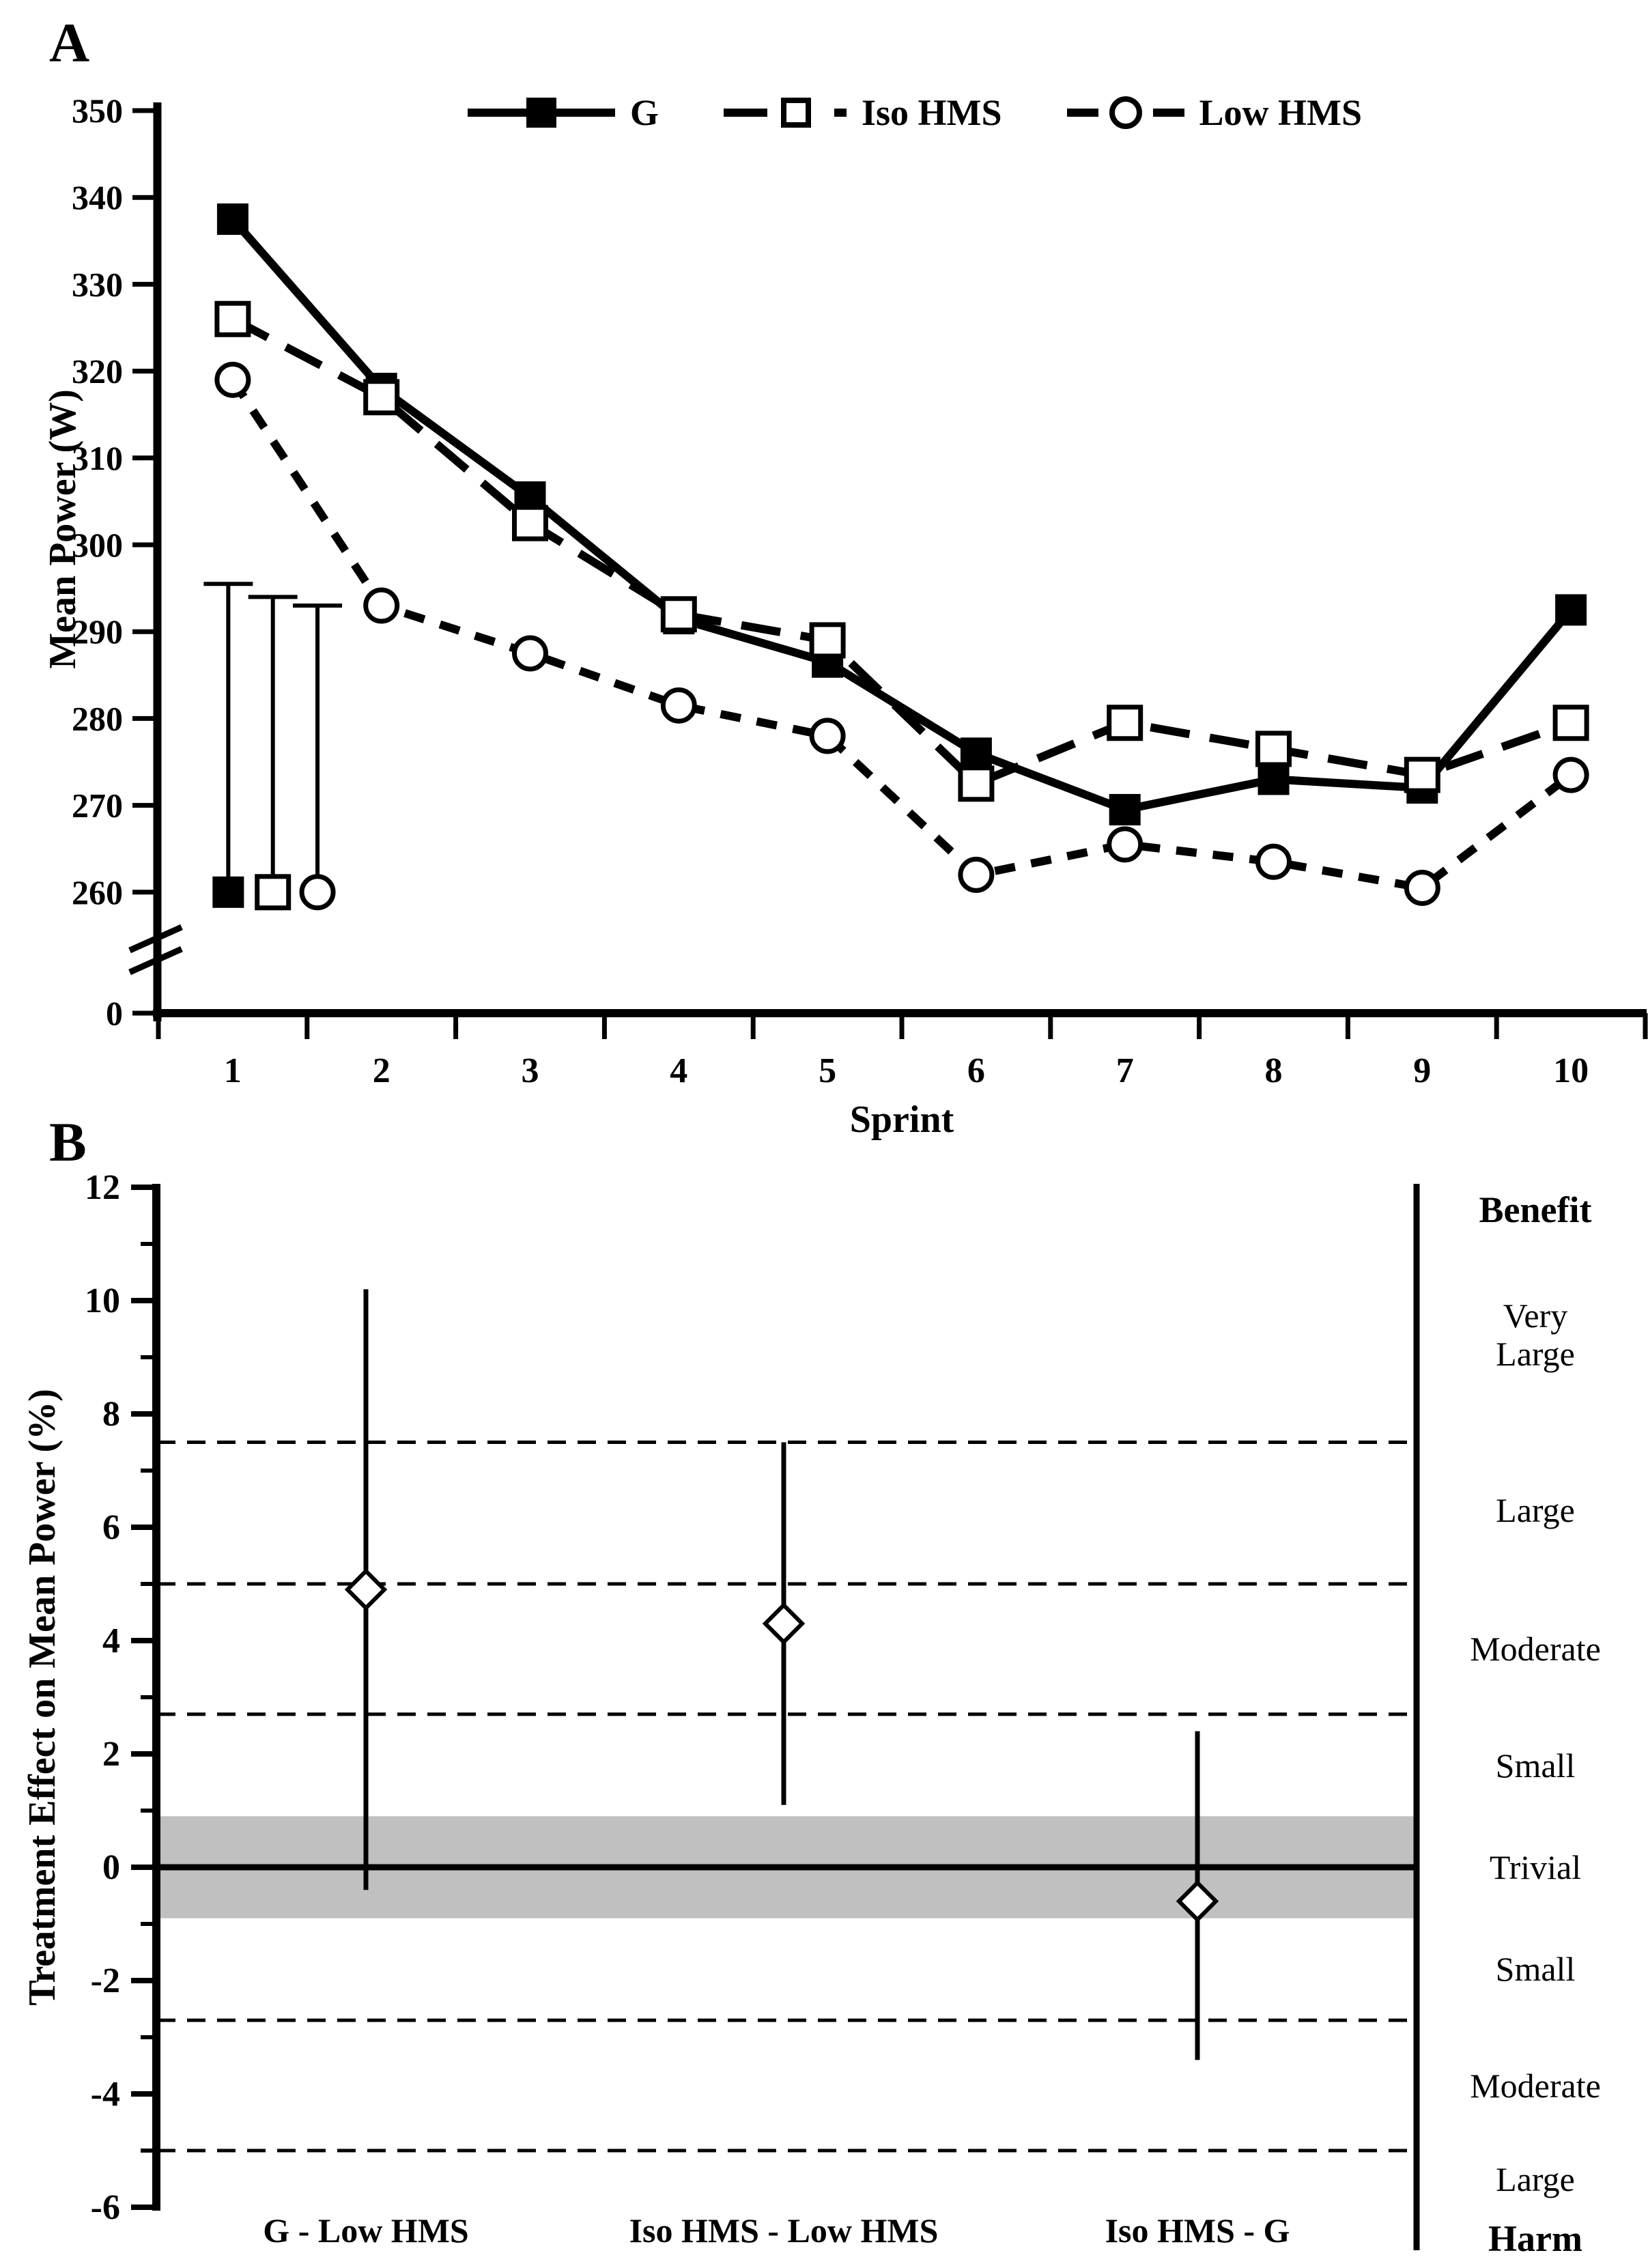 The height and width of the screenshot is (2268, 1648). I want to click on legend-item-low-hms: Low HMS, so click(1215, 112).